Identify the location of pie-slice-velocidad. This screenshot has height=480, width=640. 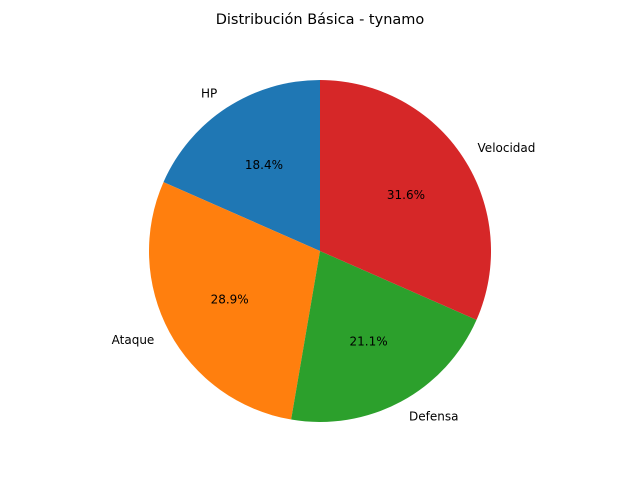
(406, 200).